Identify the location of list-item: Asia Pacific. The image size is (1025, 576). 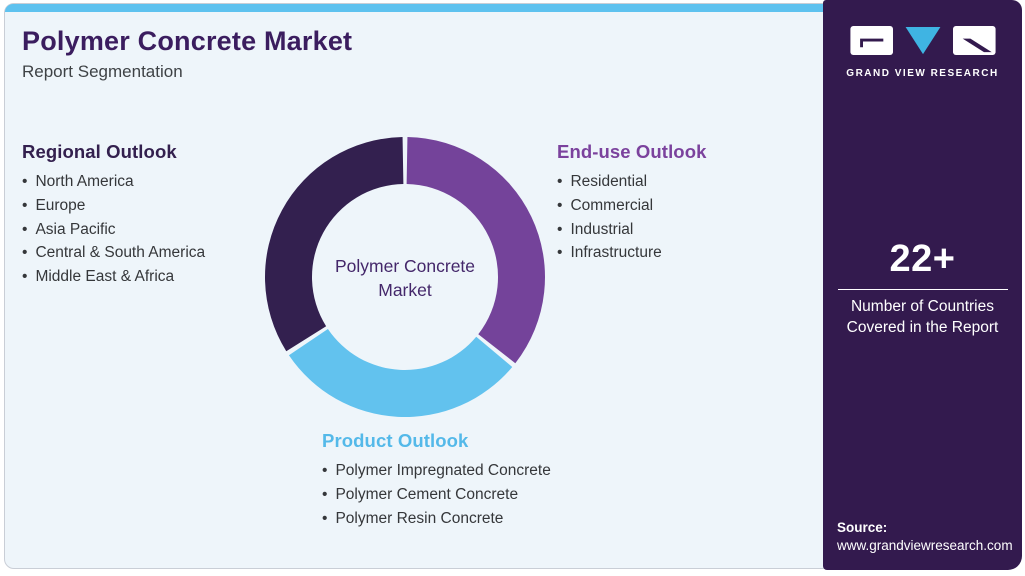
(113, 230).